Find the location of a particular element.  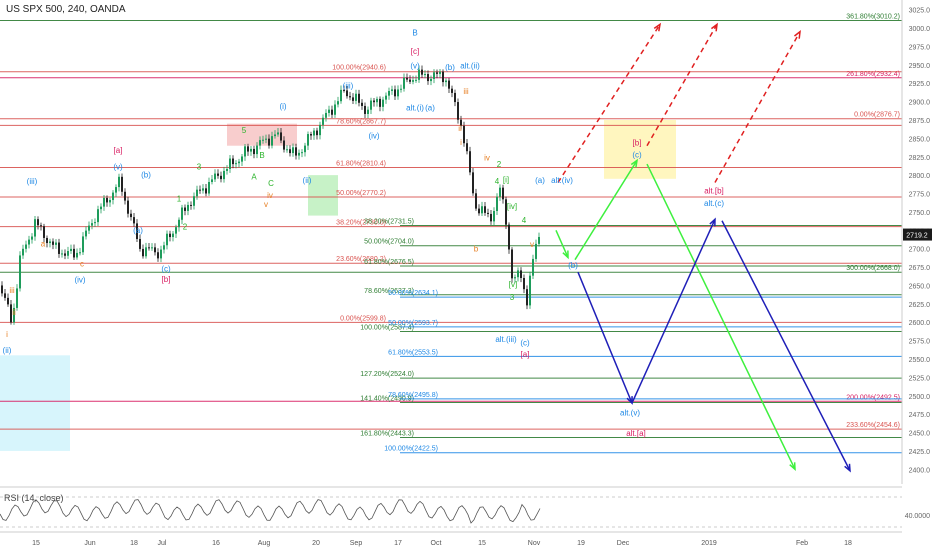

wave-label: (b) is located at coordinates (146, 174).